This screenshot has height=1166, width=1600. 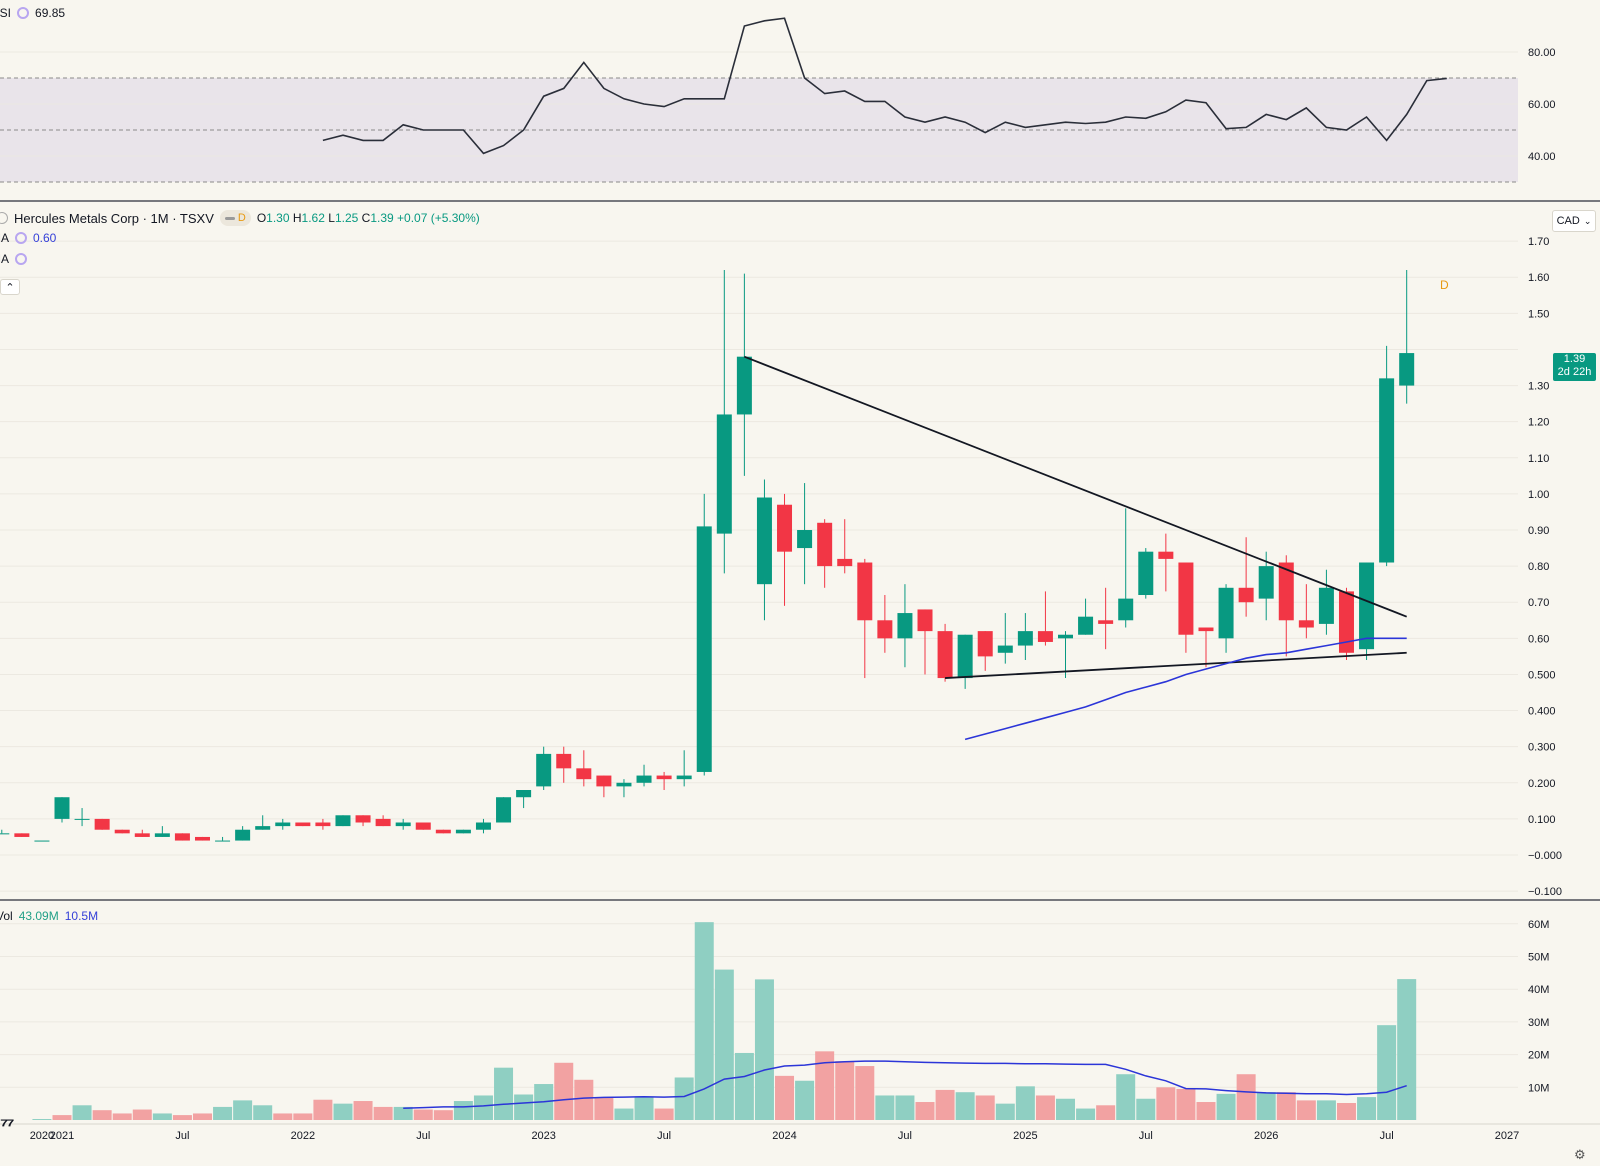 What do you see at coordinates (1538, 1056) in the screenshot?
I see `volume-tick-label: 20M` at bounding box center [1538, 1056].